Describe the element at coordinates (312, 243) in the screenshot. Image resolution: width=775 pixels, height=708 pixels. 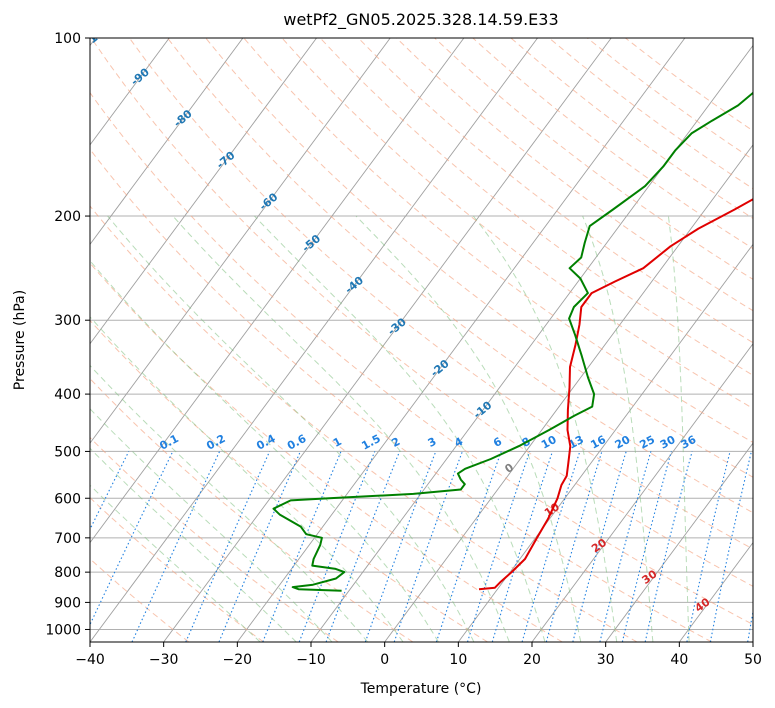
I see `moist-adiabat-label: -50` at that location.